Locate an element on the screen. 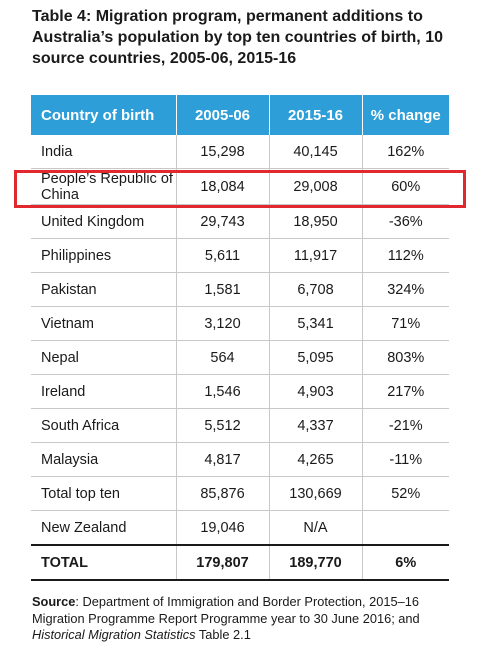  column-header-change: % change is located at coordinates (405, 115).